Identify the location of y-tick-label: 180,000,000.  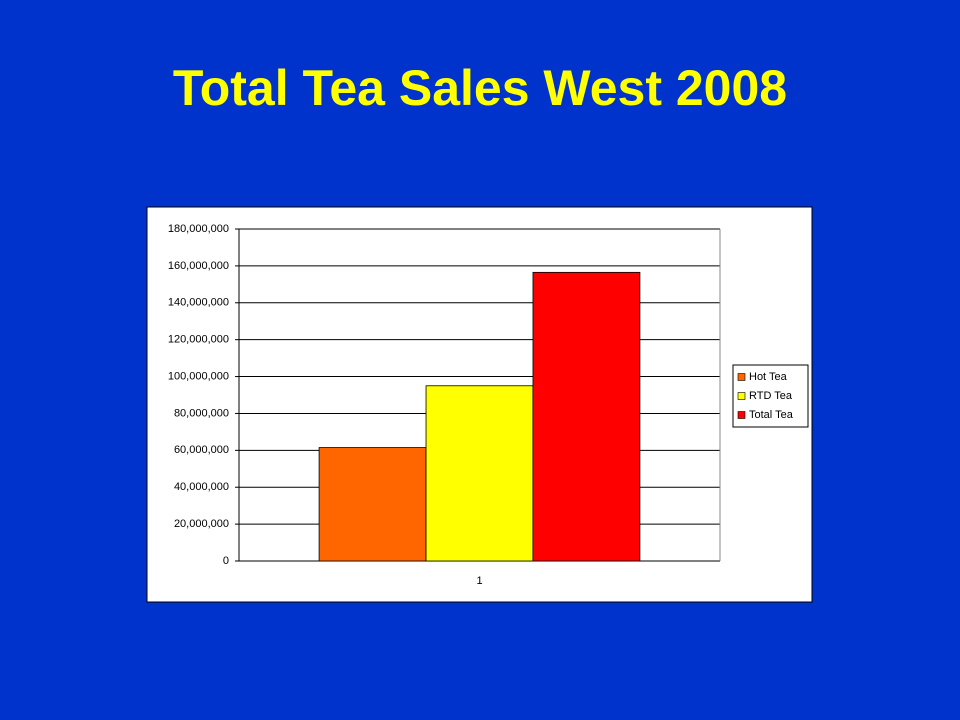
(198, 229).